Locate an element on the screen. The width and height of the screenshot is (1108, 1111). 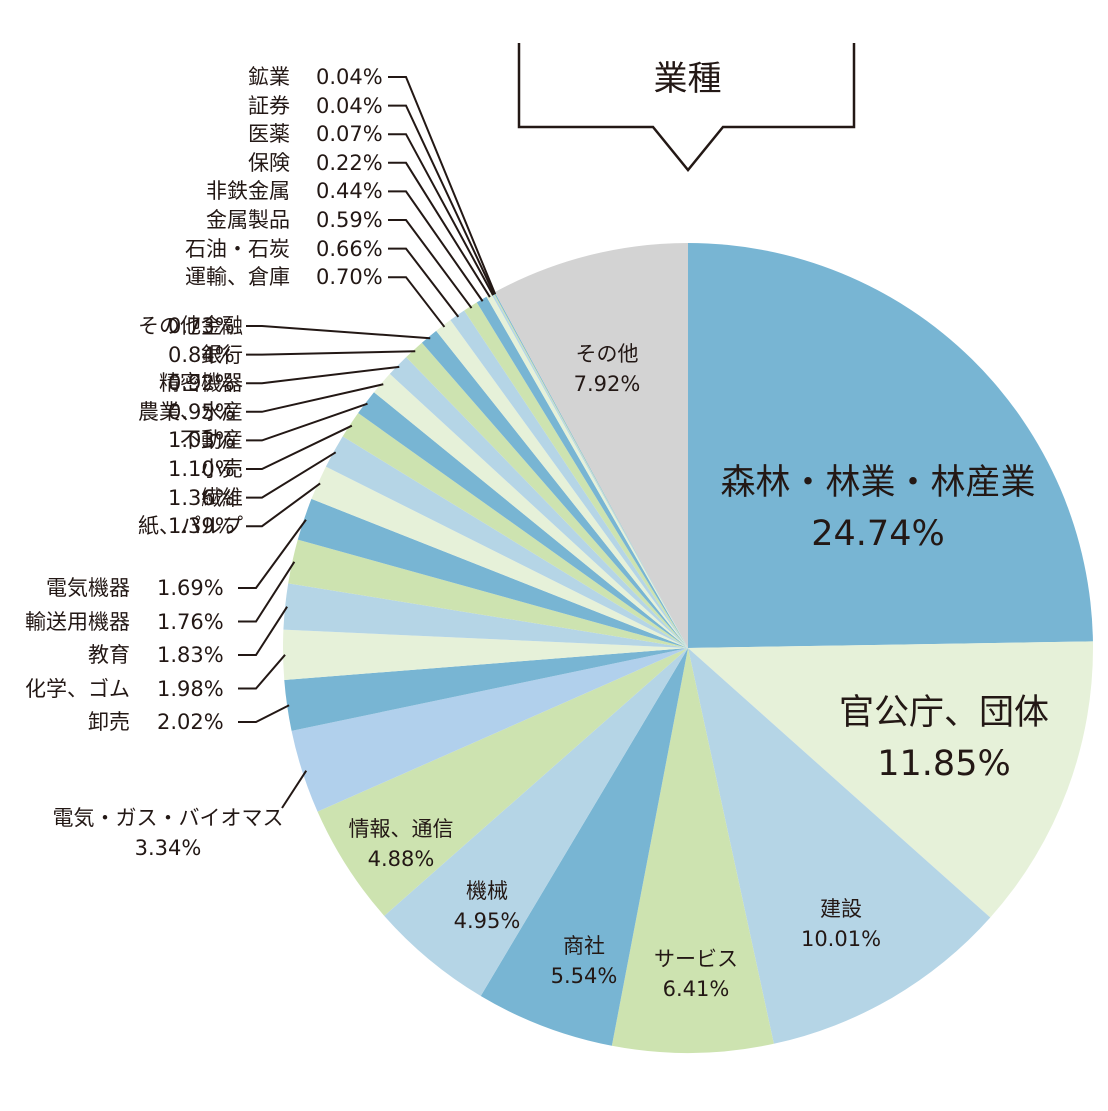
legend-label-name: 銀行 is located at coordinates (222, 354).